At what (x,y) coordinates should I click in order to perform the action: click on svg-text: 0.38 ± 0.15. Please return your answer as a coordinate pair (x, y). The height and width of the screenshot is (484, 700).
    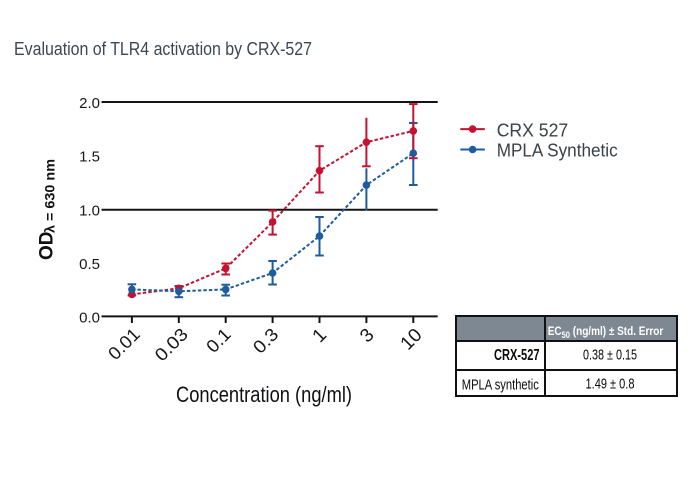
    Looking at the image, I should click on (610, 355).